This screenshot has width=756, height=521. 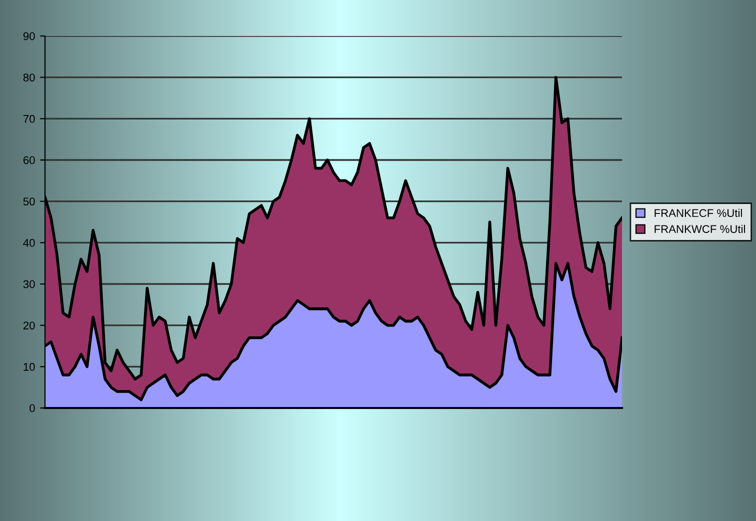 What do you see at coordinates (29, 36) in the screenshot?
I see `y-tick-label: 90` at bounding box center [29, 36].